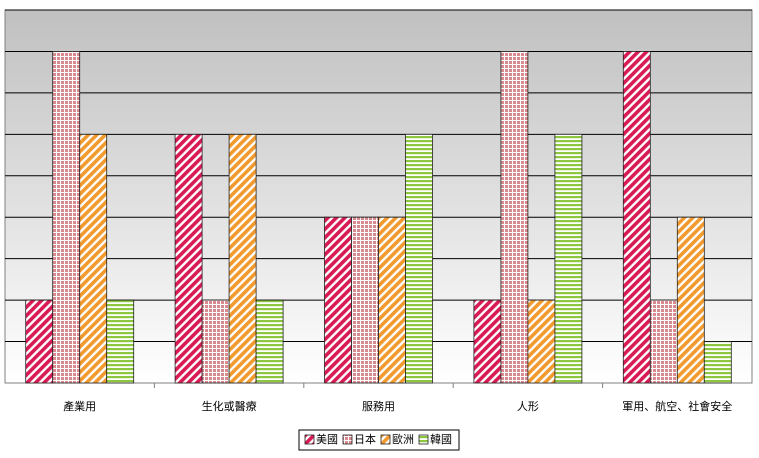  I want to click on legend-label: 美國, so click(327, 439).